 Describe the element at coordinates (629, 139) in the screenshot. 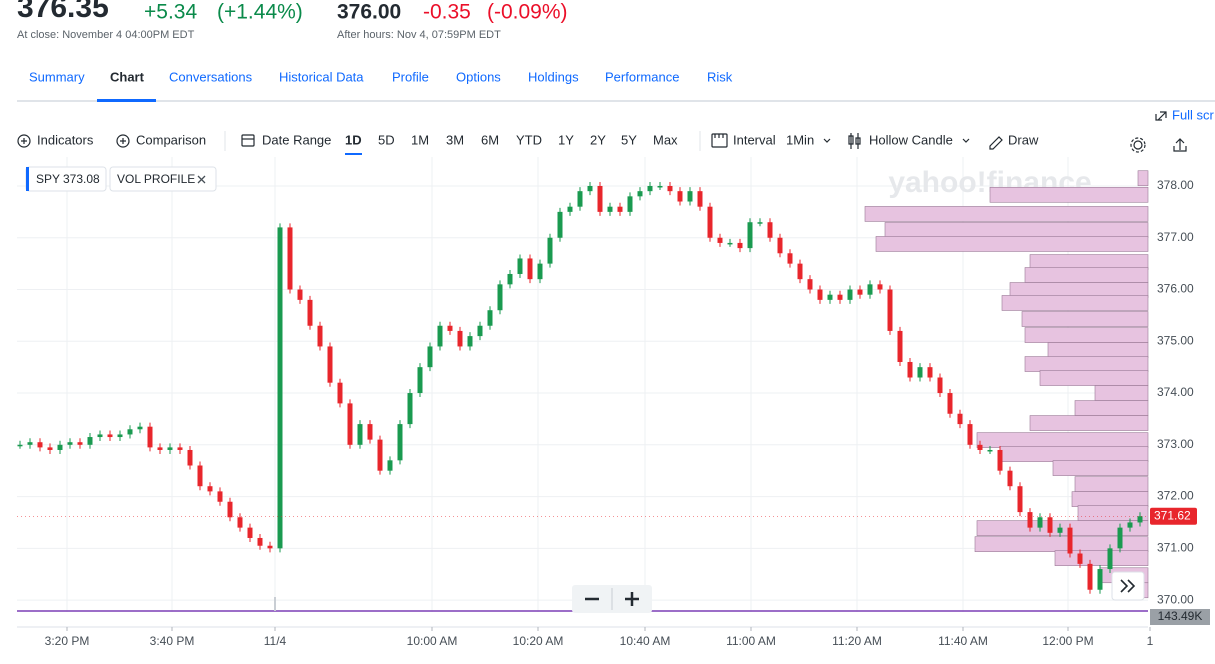

I see `range-button: 5Y` at that location.